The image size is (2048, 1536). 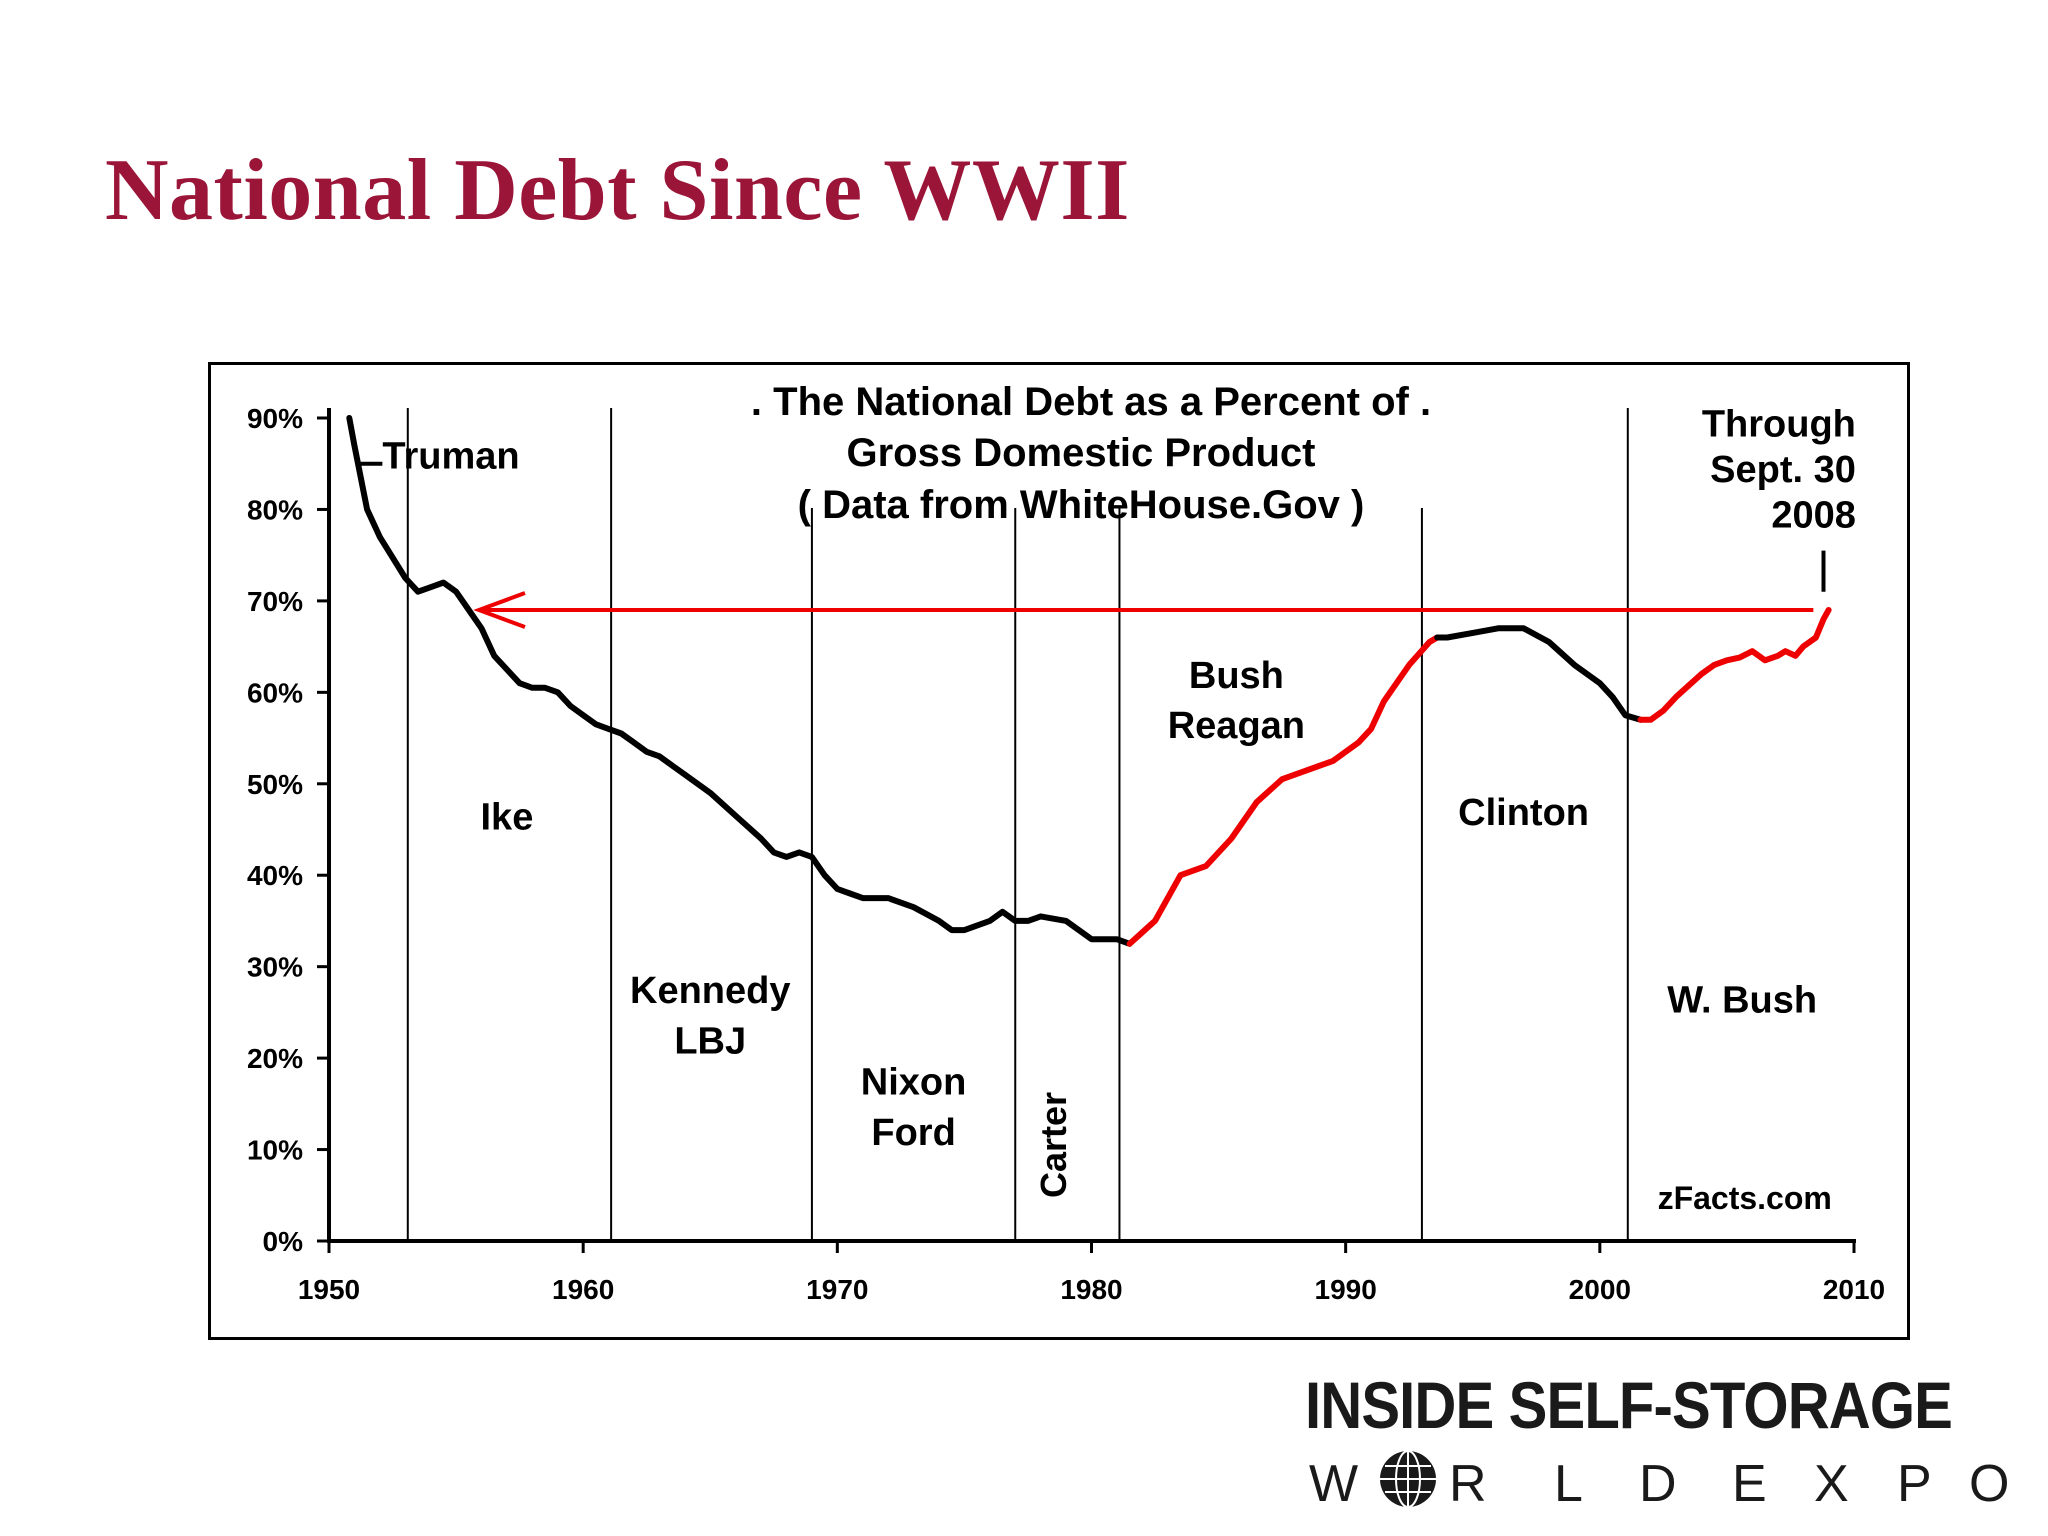 What do you see at coordinates (583, 1289) in the screenshot?
I see `x-tick-label: 1960` at bounding box center [583, 1289].